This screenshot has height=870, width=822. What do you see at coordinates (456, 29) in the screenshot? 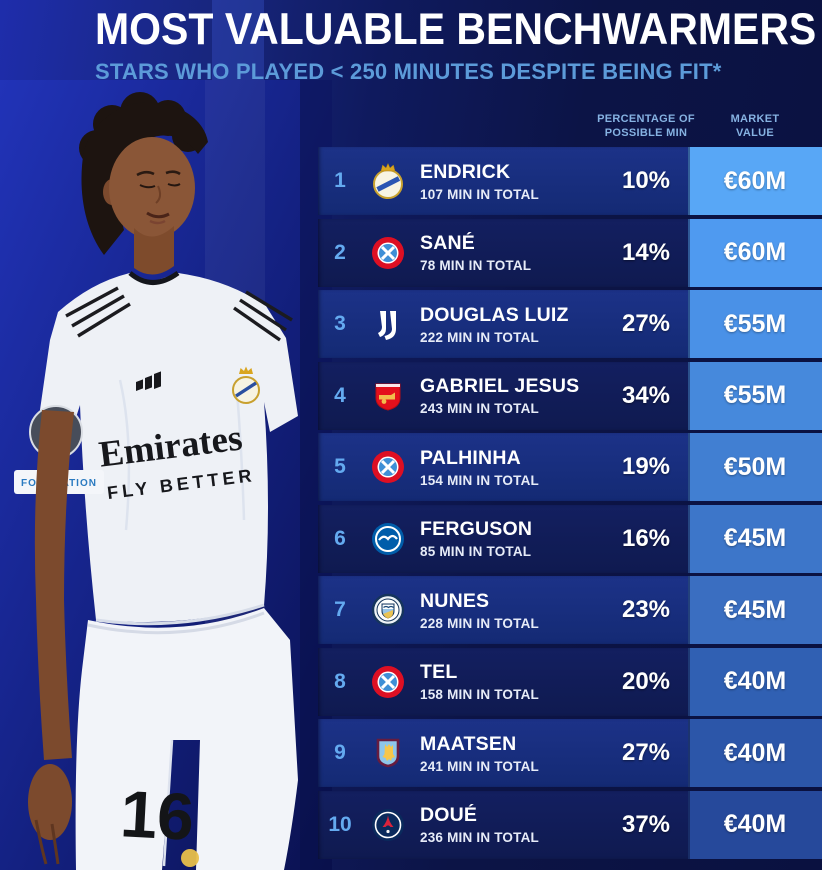
I see `page-title: MOST VALUABLE BENCHWARMERS` at bounding box center [456, 29].